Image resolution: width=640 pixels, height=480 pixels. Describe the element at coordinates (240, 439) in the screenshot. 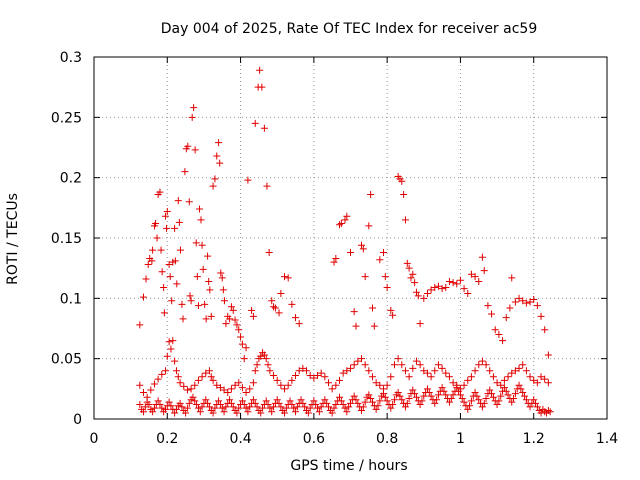

I see `x-tick-label: 0.4` at that location.